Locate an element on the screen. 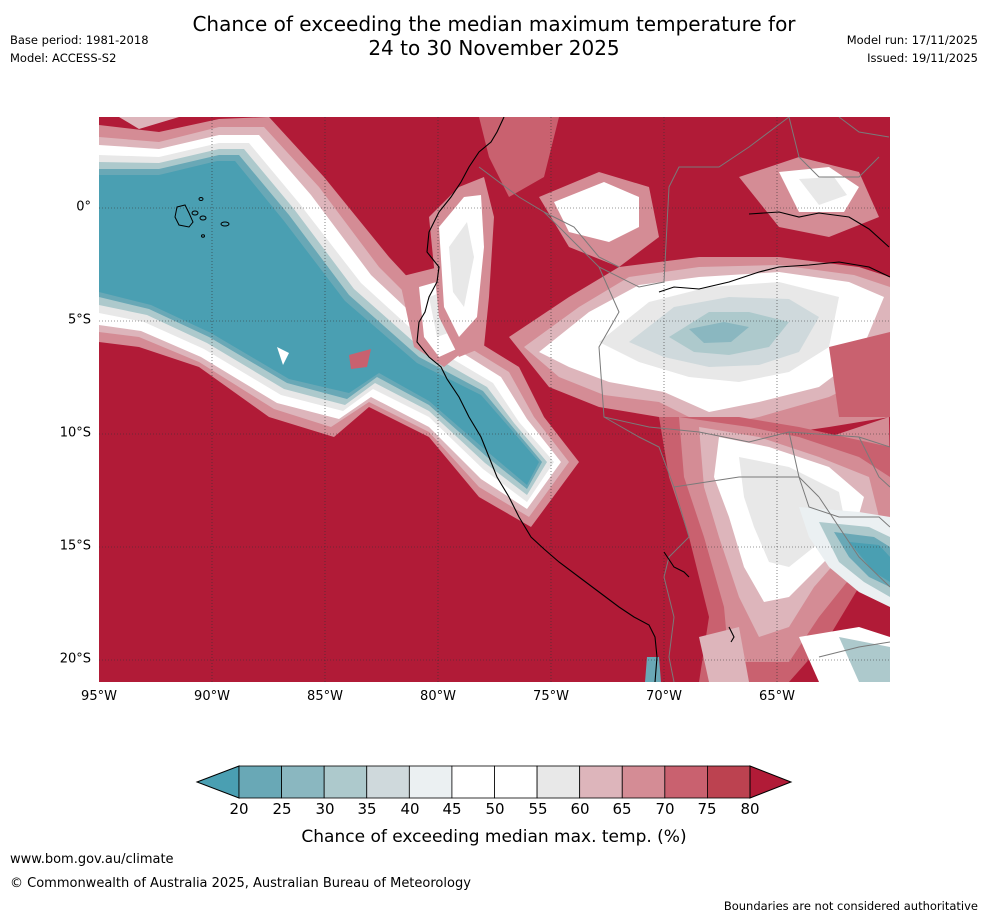  lat-label-1: 5°S is located at coordinates (79, 320).